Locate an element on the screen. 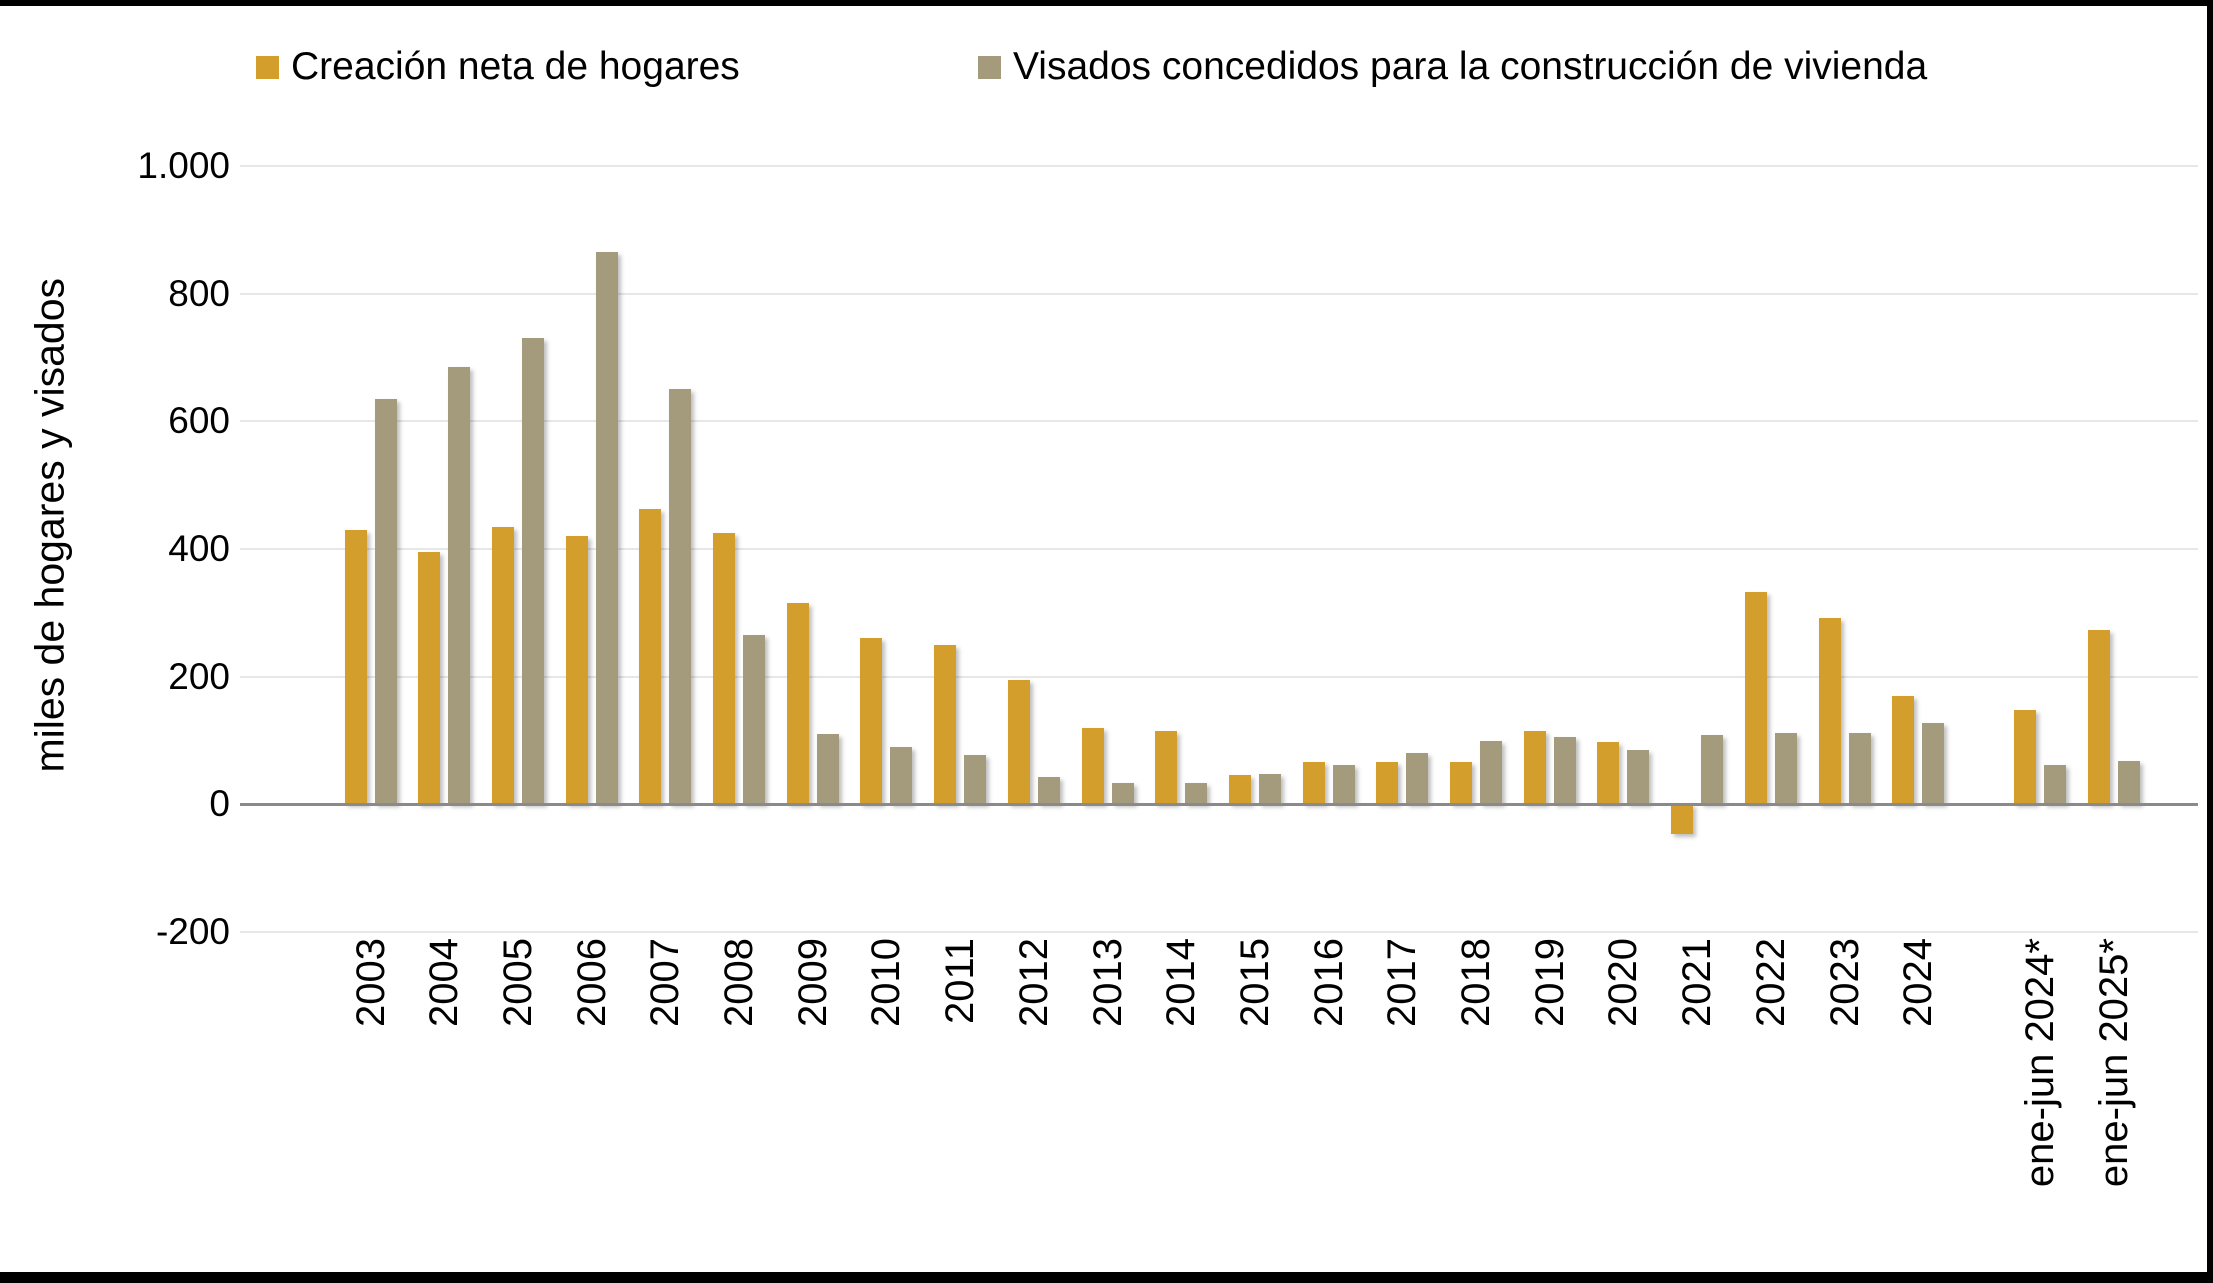  bar-visados-2004 is located at coordinates (459, 586).